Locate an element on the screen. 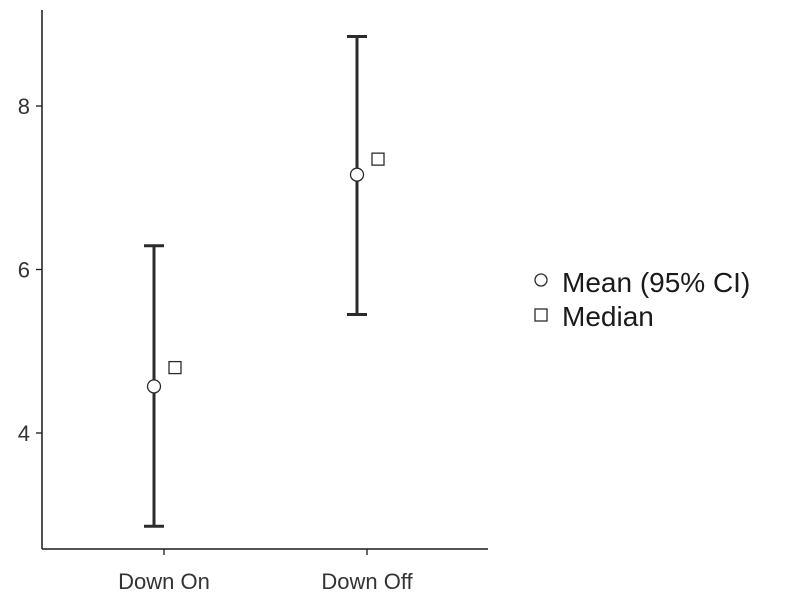 This screenshot has width=800, height=600. y-tick-label: 8 is located at coordinates (24, 106).